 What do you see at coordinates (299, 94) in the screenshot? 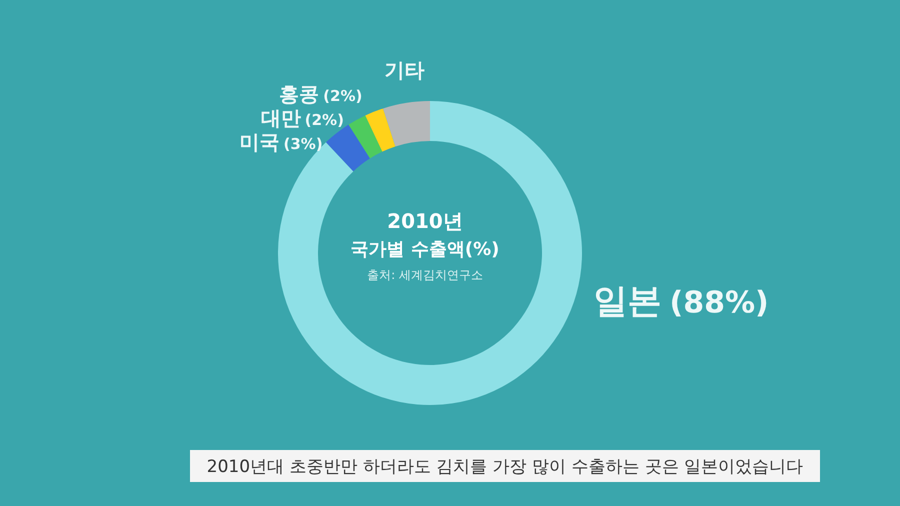
I see `slice-label: 홍콩` at bounding box center [299, 94].